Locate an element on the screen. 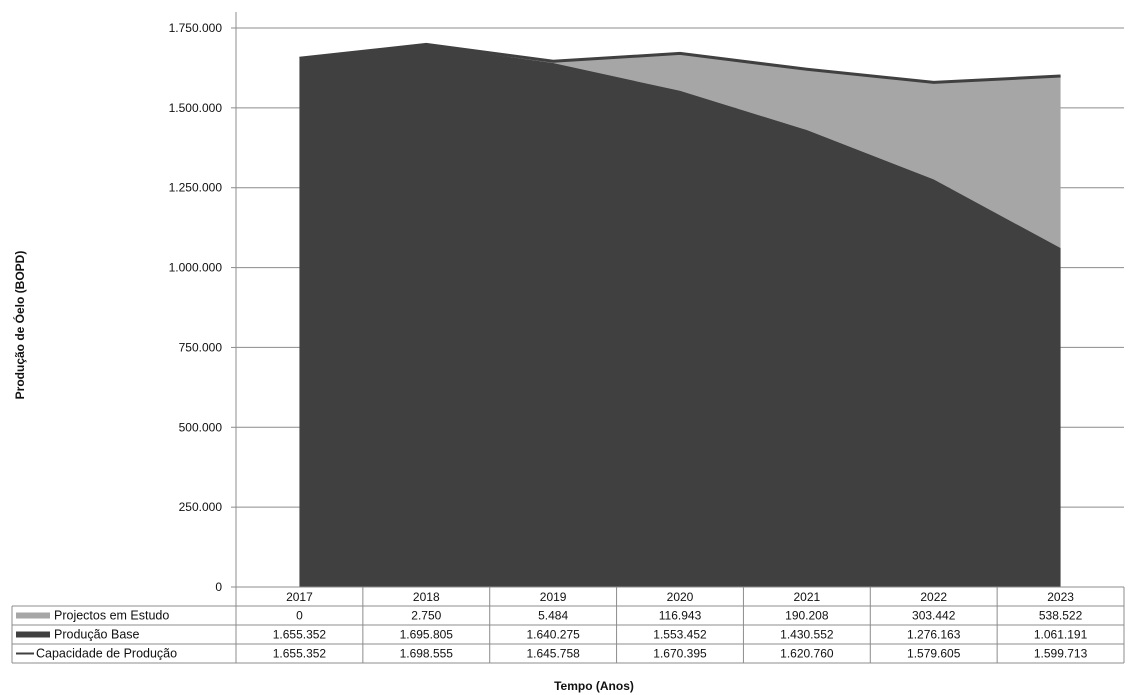 The height and width of the screenshot is (695, 1130). table-cell-value: 1.061.191 is located at coordinates (1061, 635).